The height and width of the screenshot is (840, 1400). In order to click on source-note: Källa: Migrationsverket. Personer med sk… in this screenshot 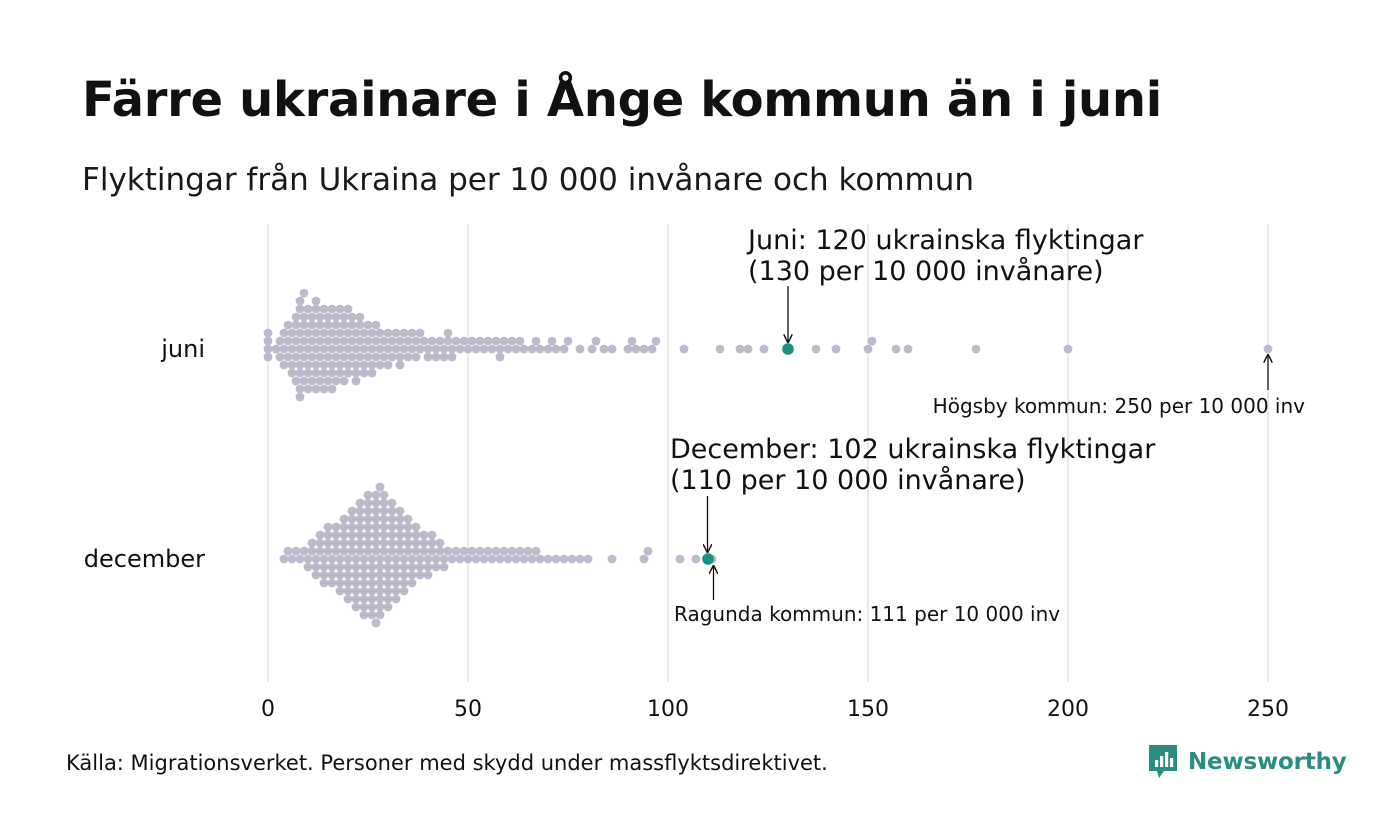, I will do `click(447, 763)`.